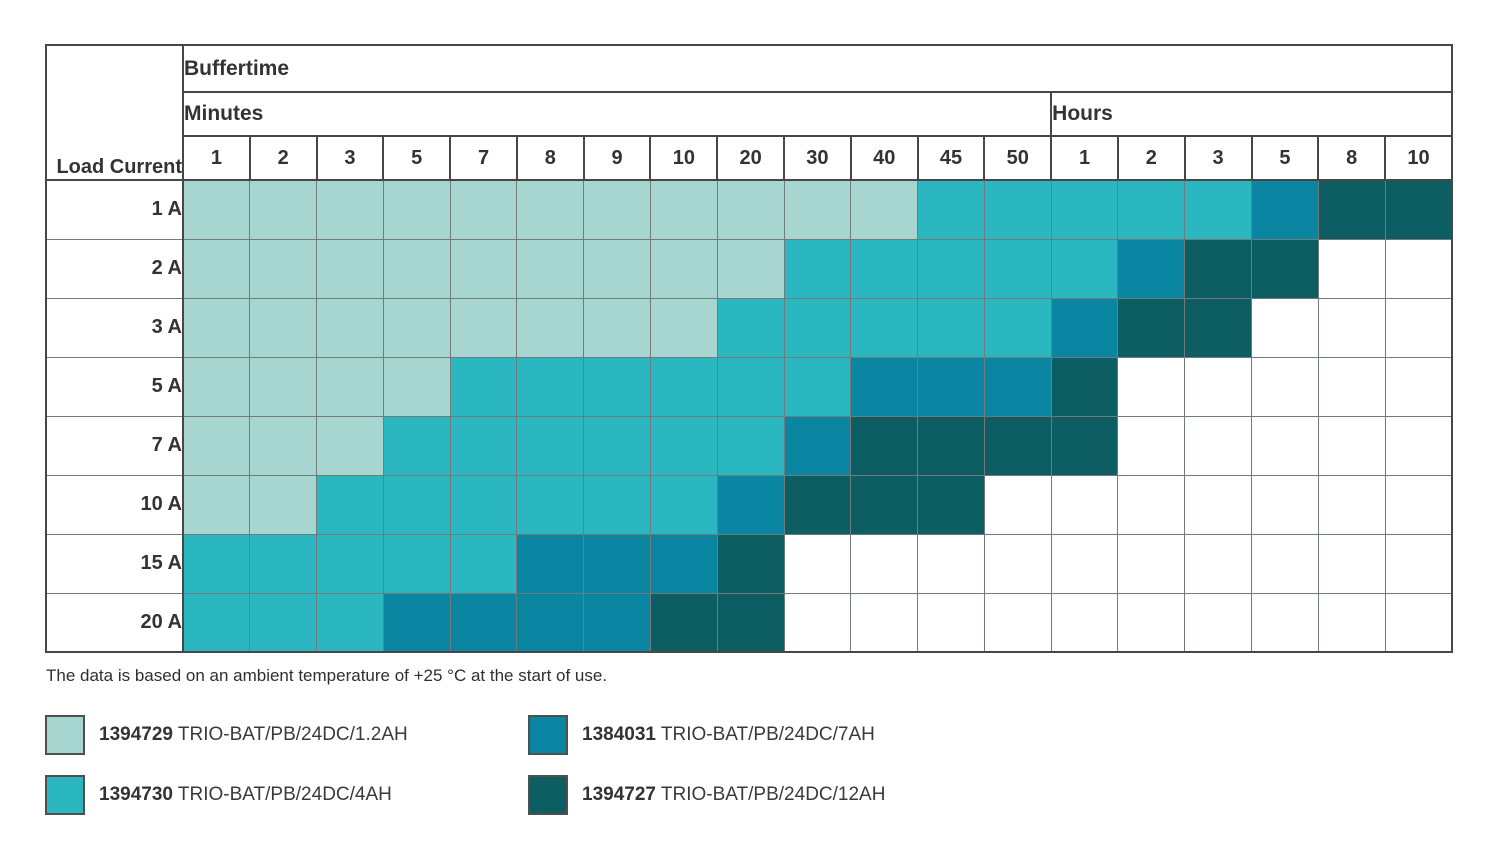 The width and height of the screenshot is (1500, 866). What do you see at coordinates (286, 735) in the screenshot?
I see `legend-item-1394729: 1394729 TRIO-BAT/PB/24DC/1.2AH` at bounding box center [286, 735].